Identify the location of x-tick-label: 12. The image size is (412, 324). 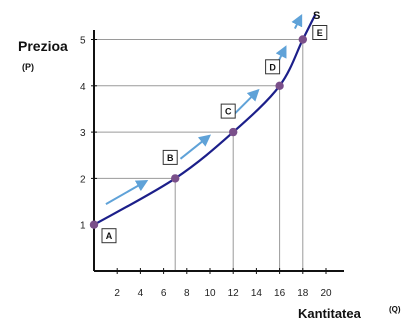
(234, 293).